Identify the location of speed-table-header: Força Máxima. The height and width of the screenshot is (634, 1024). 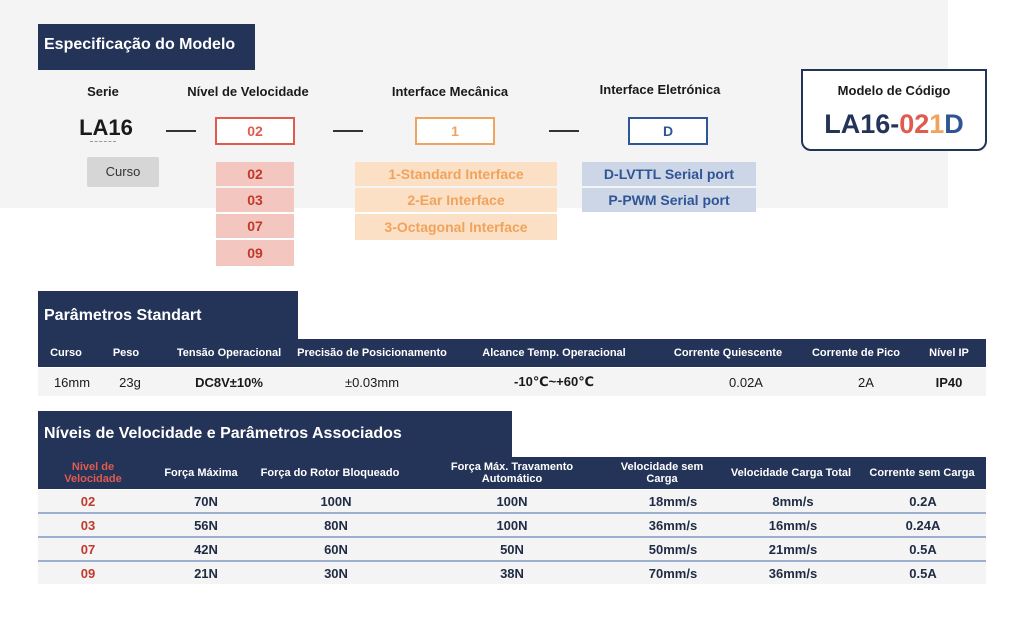
(201, 473).